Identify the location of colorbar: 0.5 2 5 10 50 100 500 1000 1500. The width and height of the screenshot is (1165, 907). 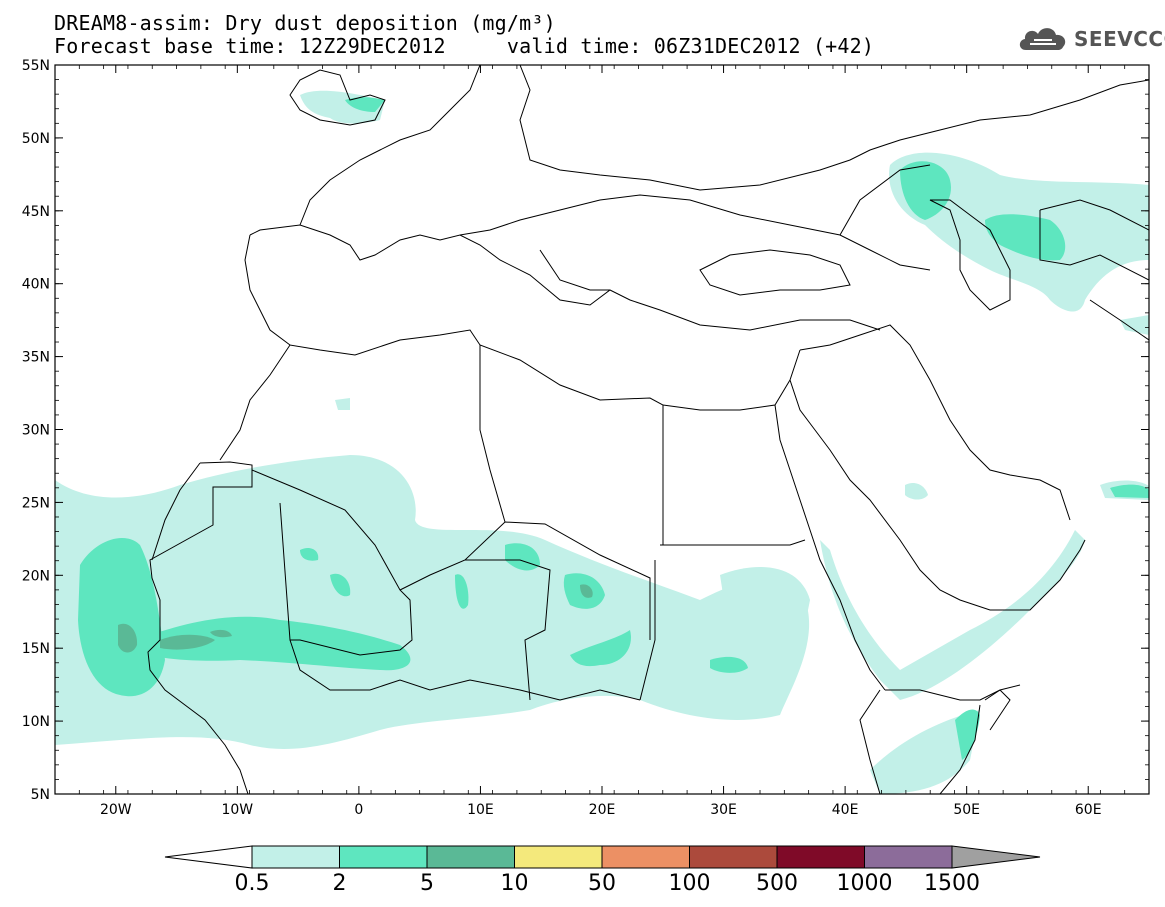
(602, 870).